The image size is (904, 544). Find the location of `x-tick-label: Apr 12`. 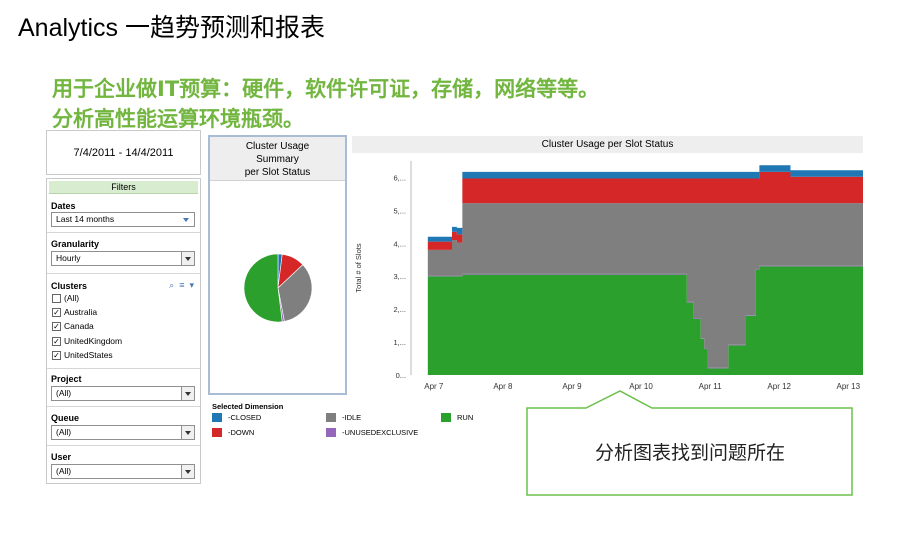

x-tick-label: Apr 12 is located at coordinates (779, 386).